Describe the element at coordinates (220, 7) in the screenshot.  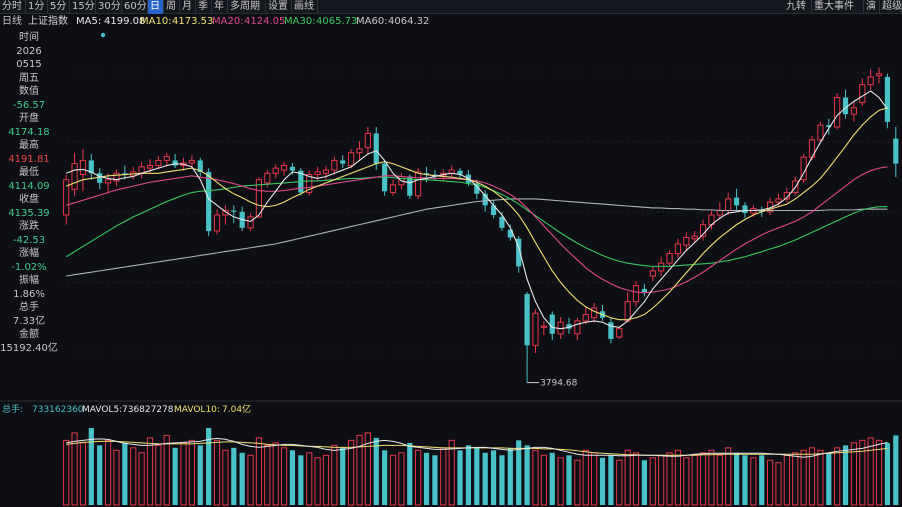
I see `period-button-10: 年` at that location.